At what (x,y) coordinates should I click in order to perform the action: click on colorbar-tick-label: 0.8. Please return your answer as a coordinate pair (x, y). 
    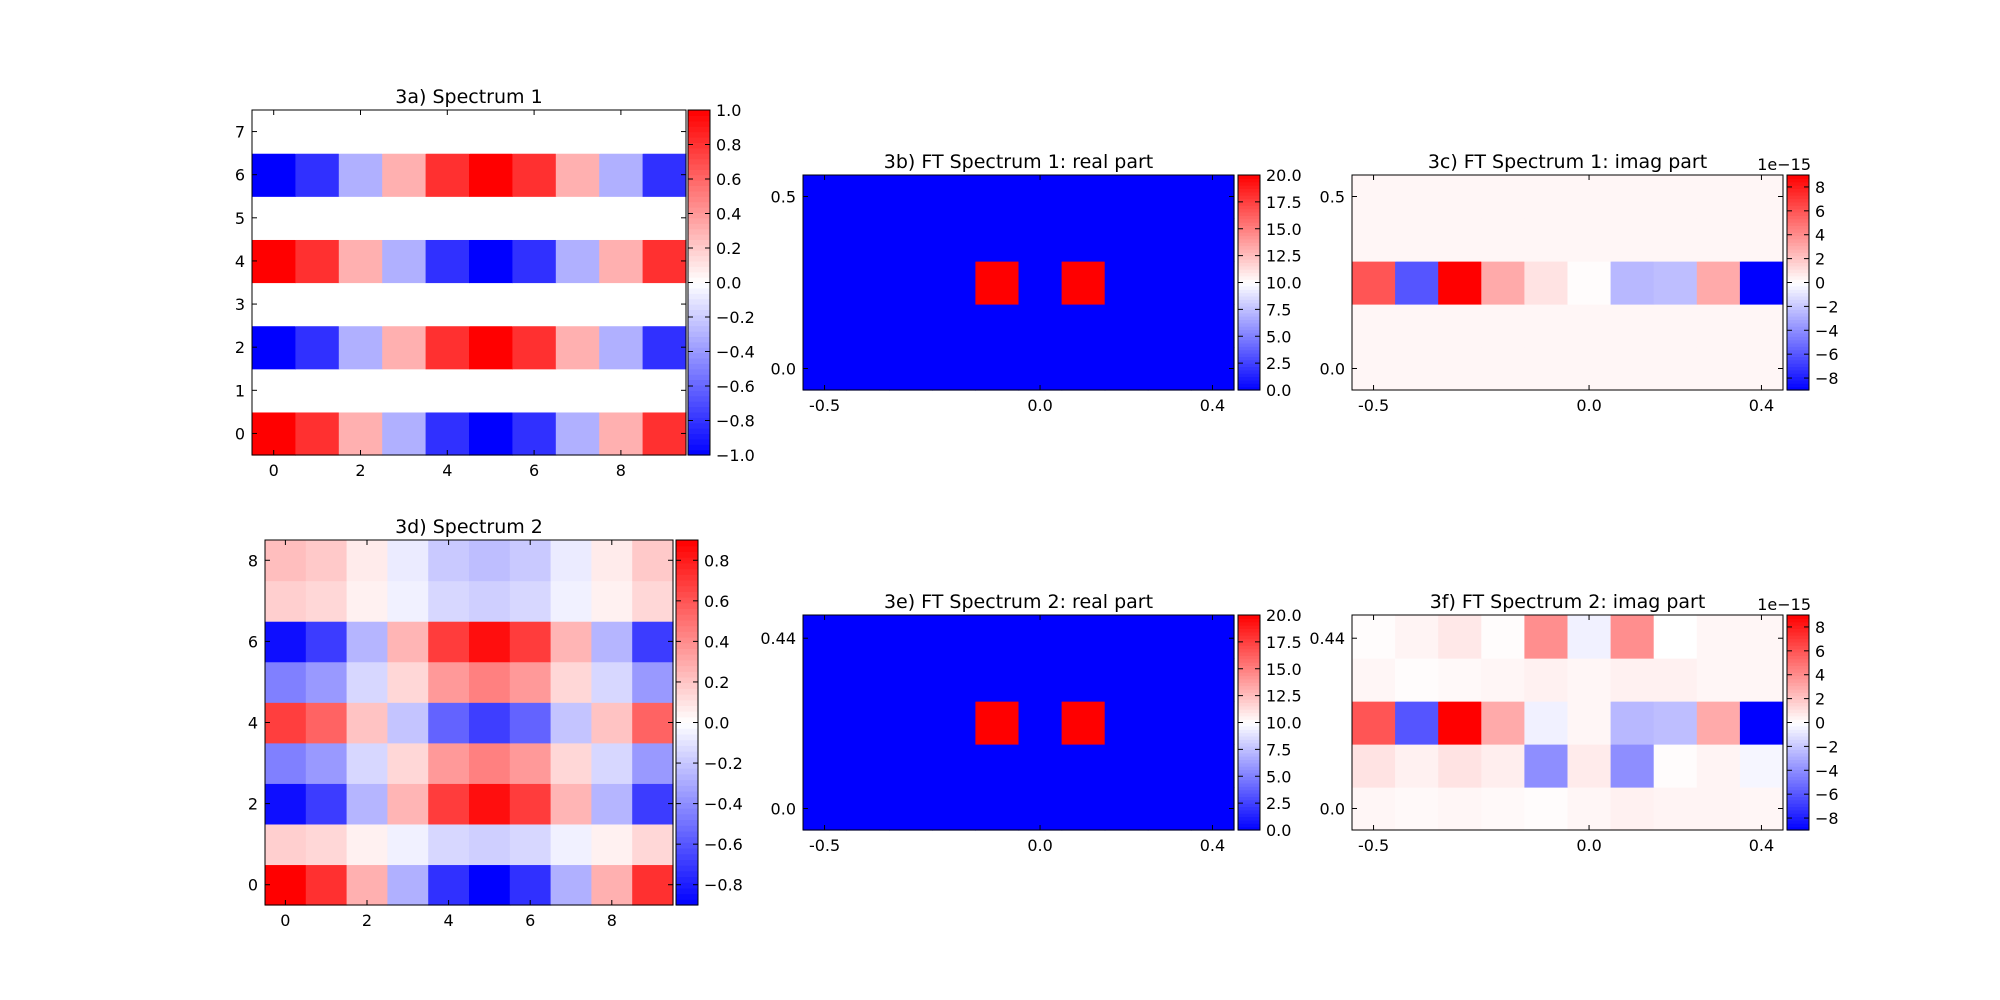
    Looking at the image, I should click on (716, 560).